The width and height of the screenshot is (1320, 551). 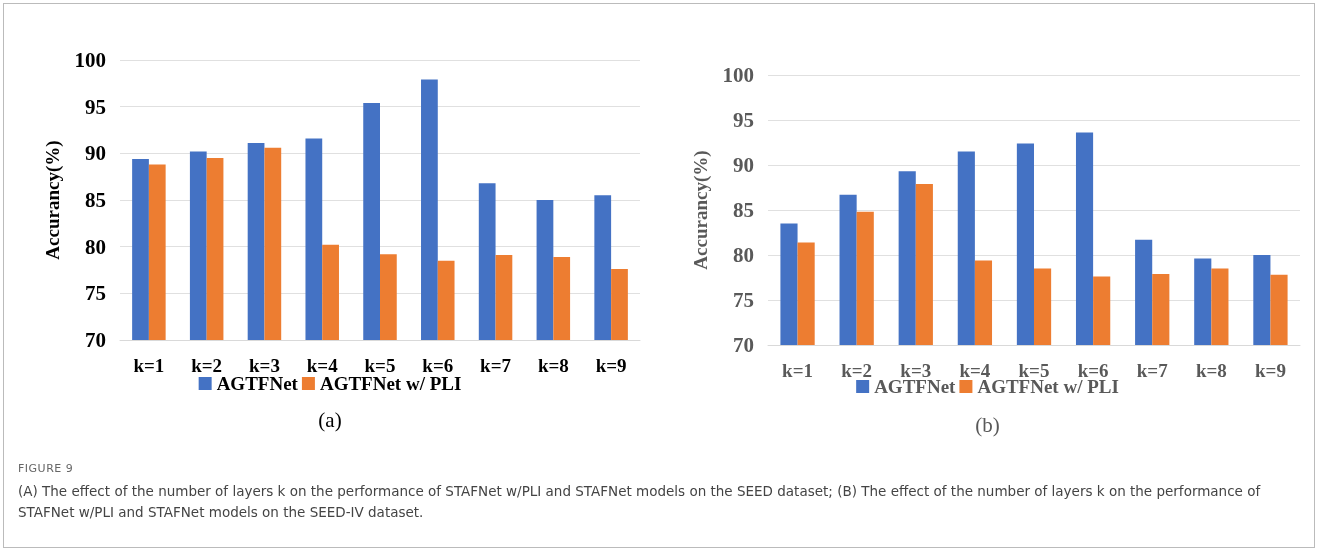 I want to click on x-tick-label: k=5, so click(x=380, y=365).